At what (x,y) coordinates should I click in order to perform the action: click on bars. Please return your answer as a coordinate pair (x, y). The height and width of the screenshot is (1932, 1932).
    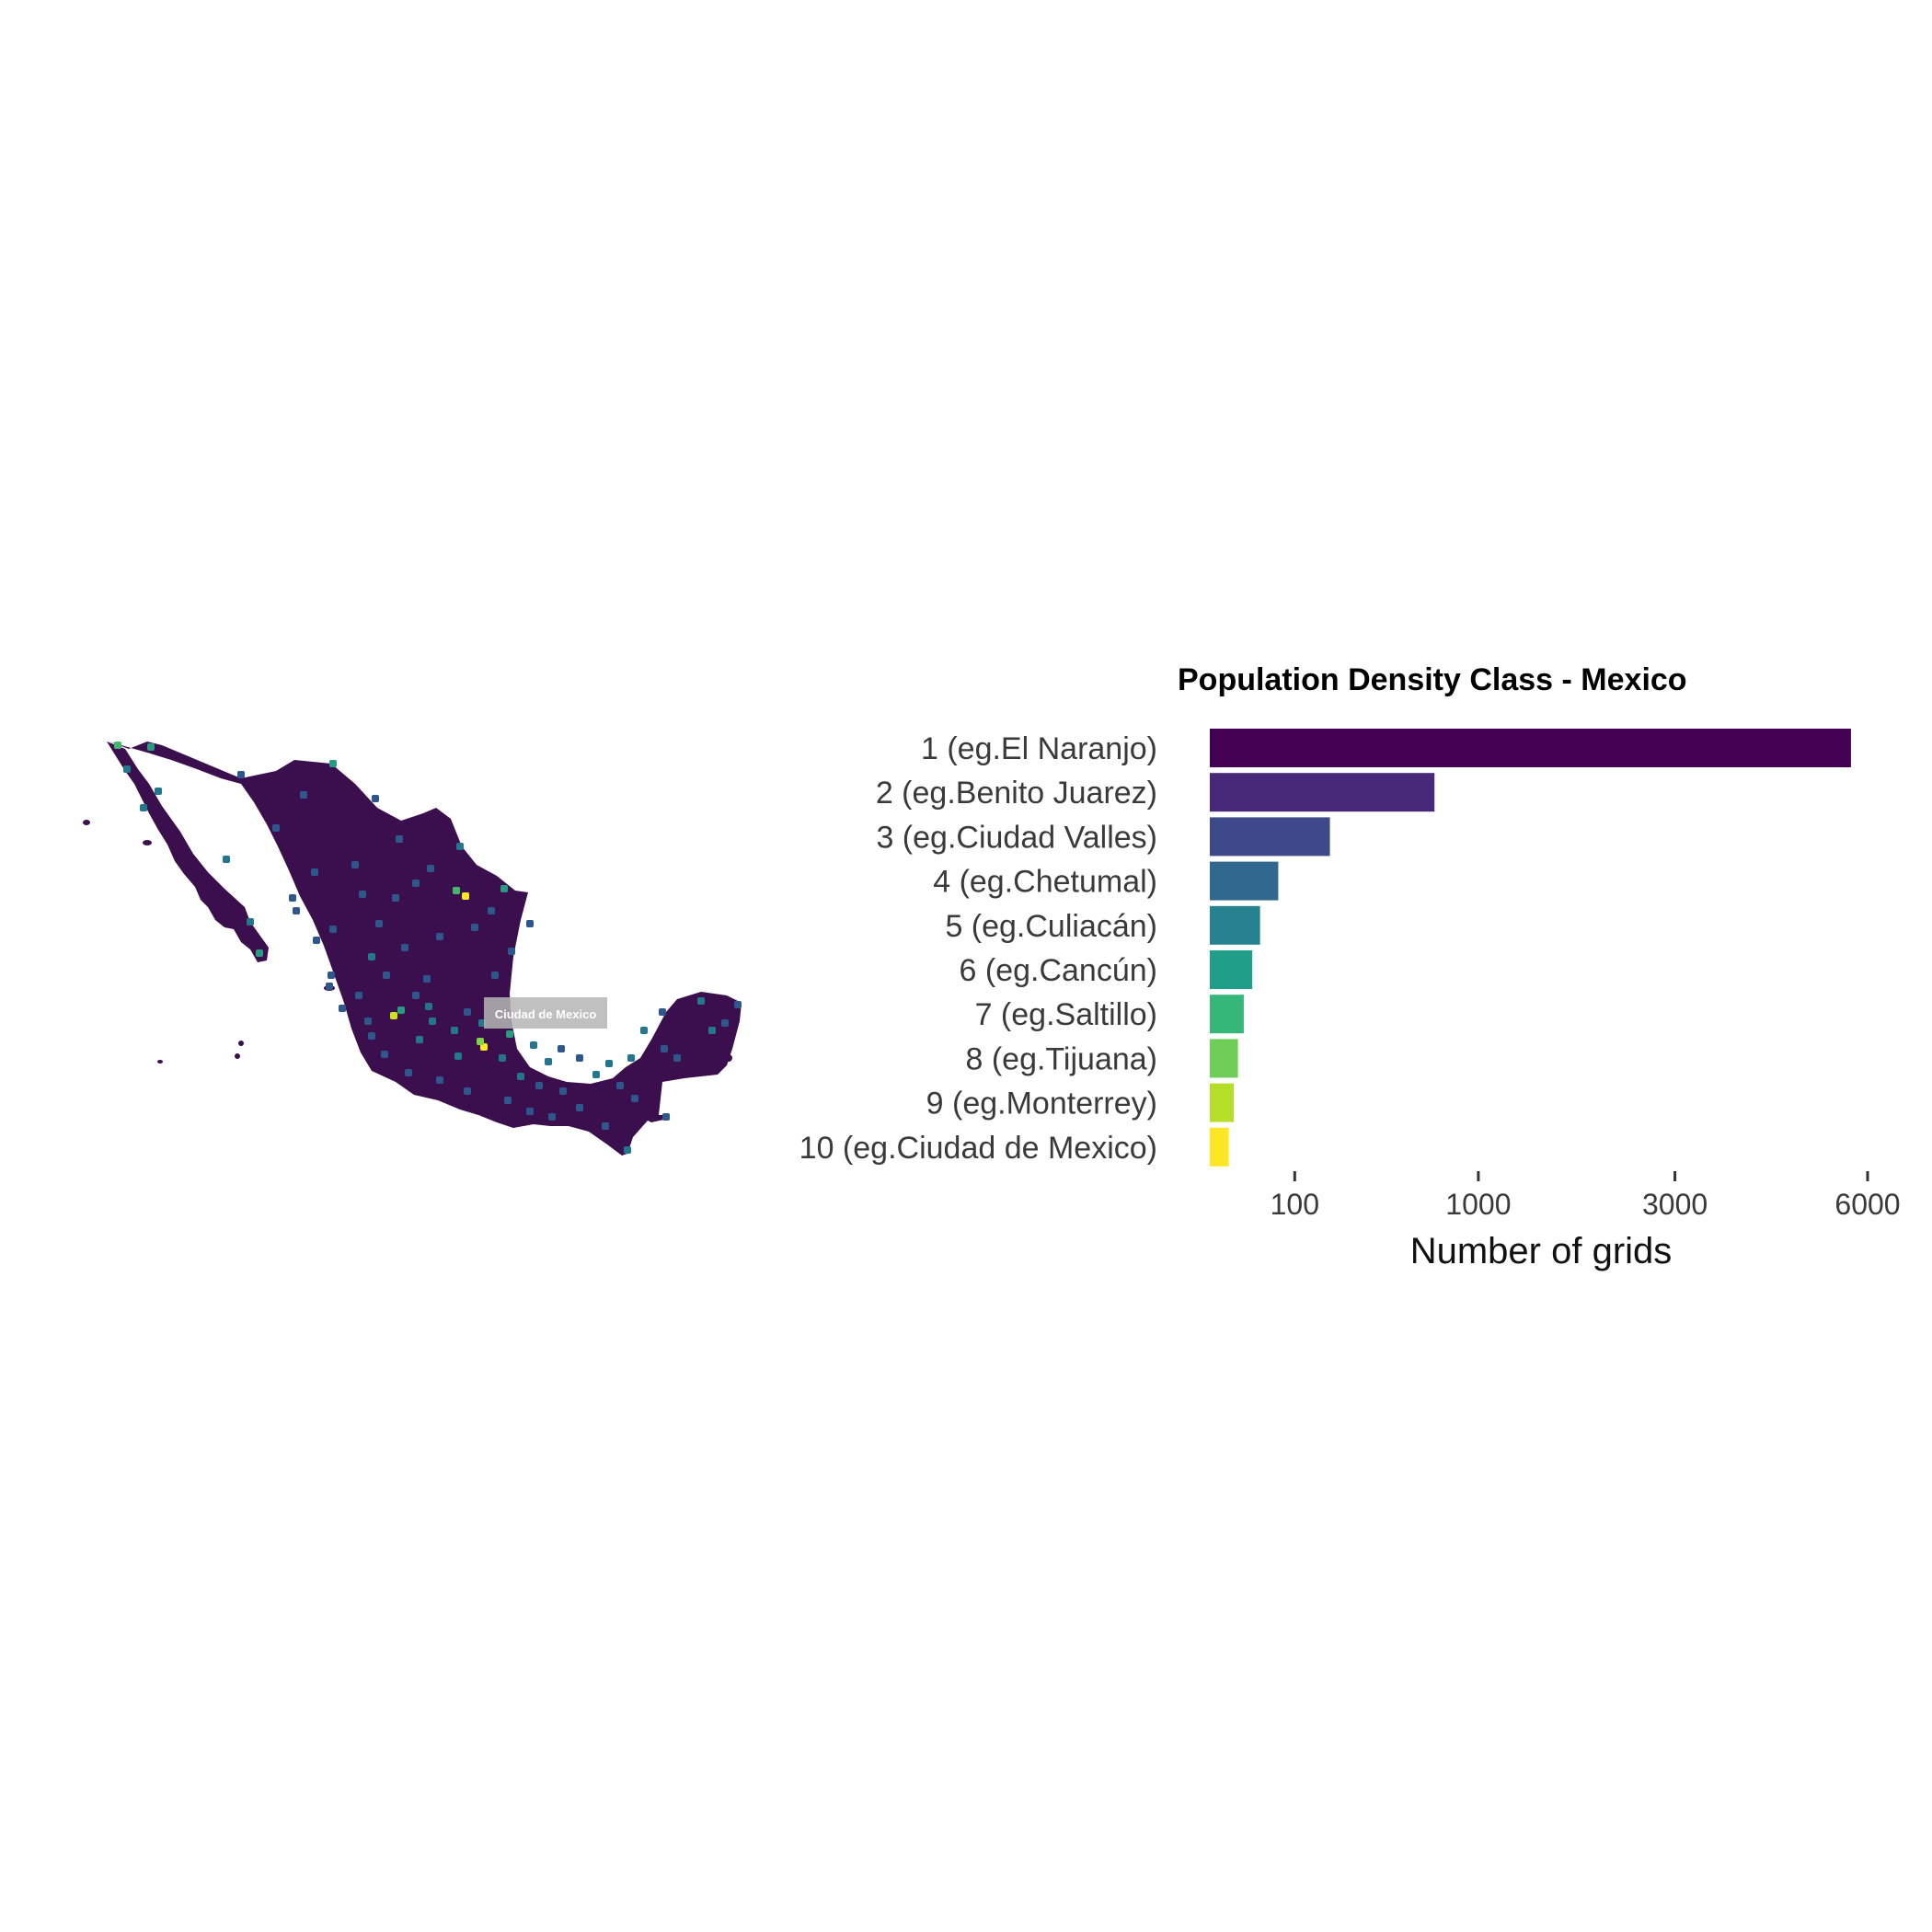
    Looking at the image, I should click on (1530, 948).